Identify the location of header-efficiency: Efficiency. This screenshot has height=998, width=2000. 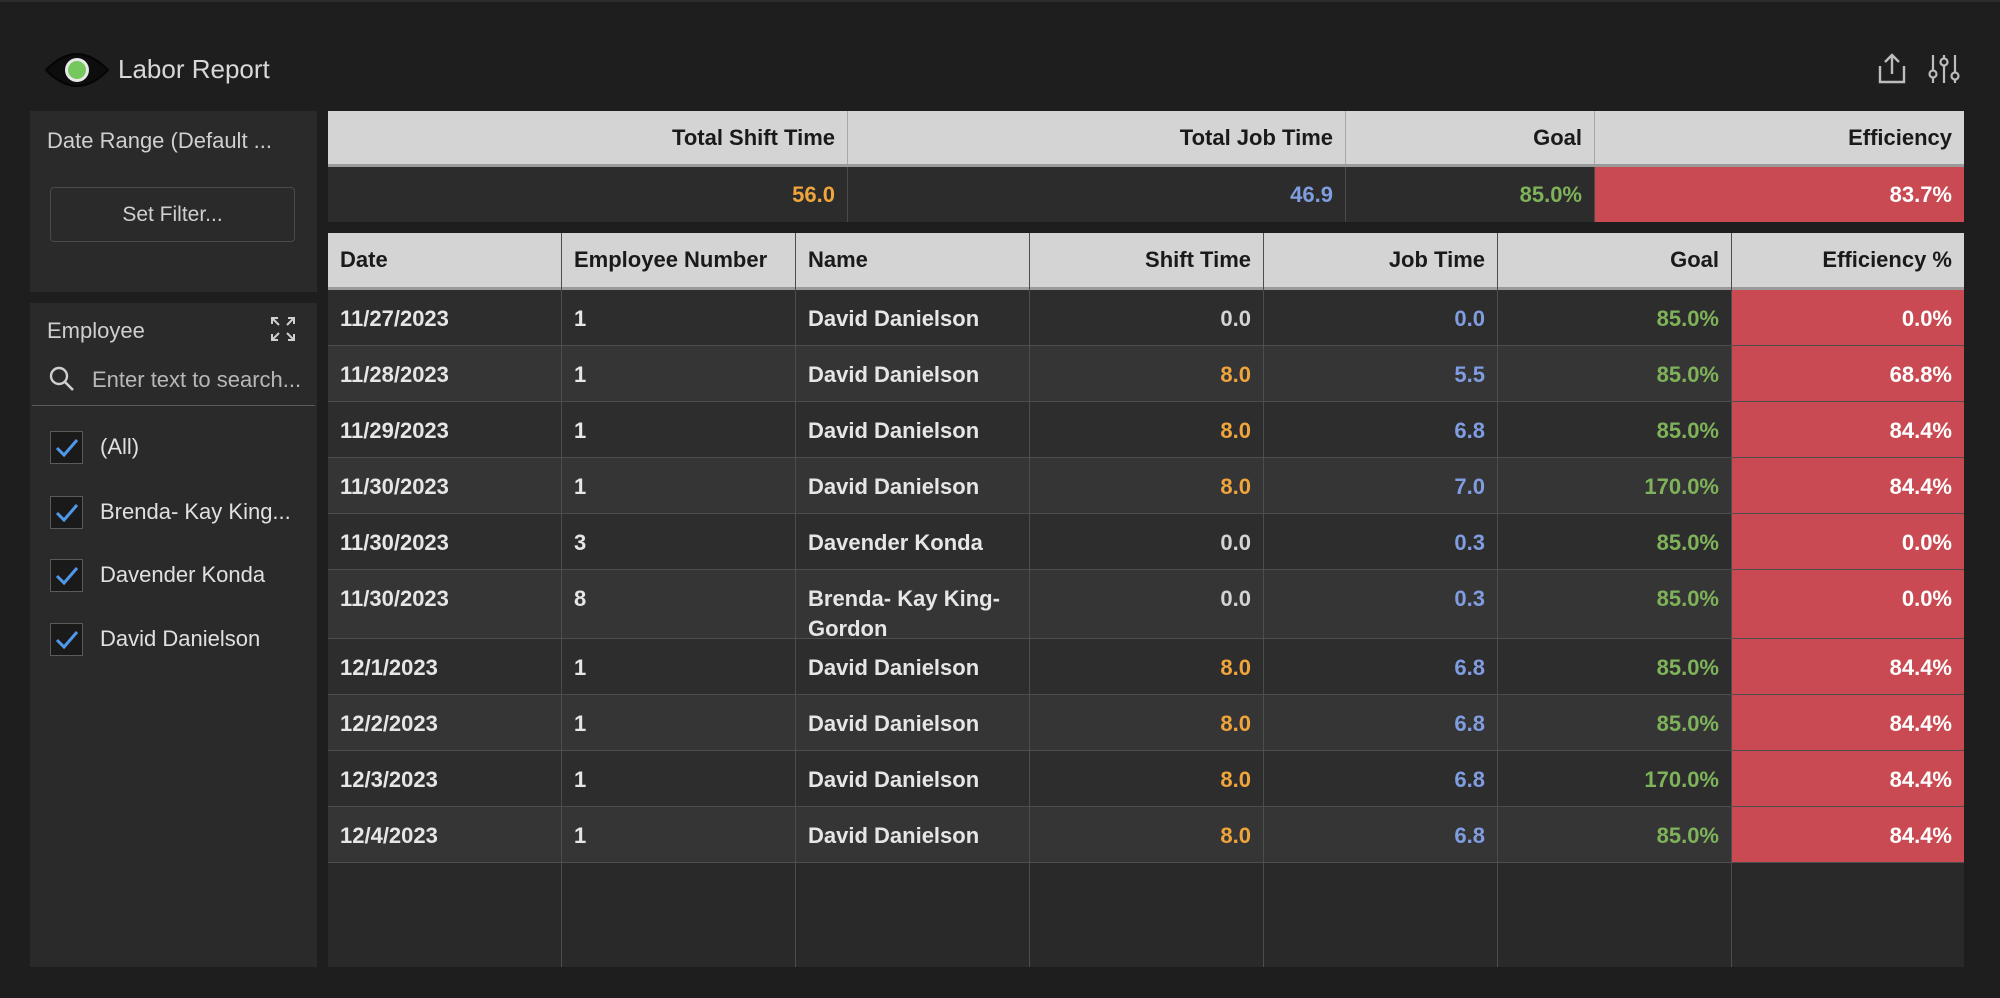
(1900, 137).